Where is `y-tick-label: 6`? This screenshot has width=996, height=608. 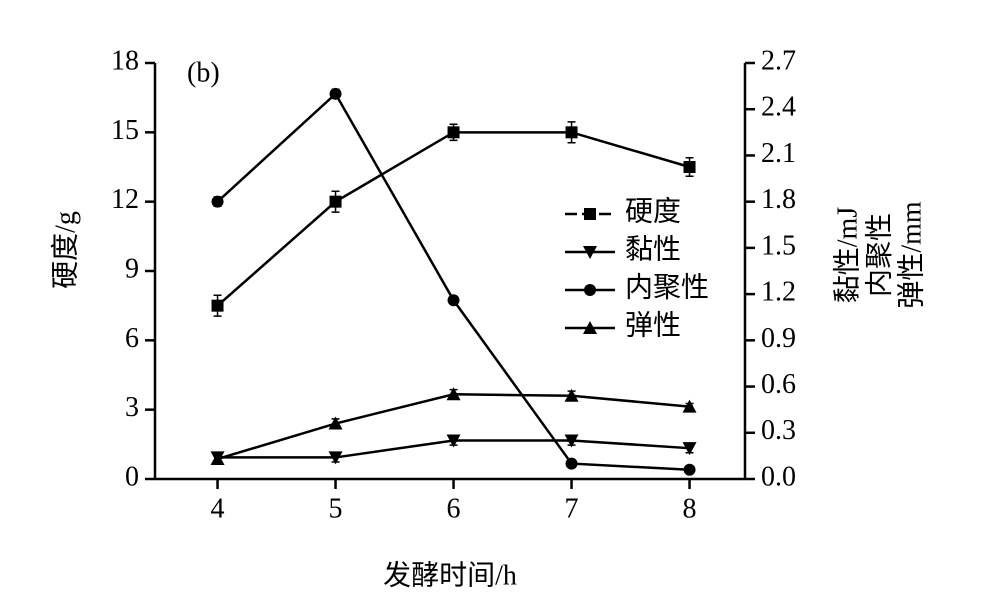
y-tick-label: 6 is located at coordinates (132, 338).